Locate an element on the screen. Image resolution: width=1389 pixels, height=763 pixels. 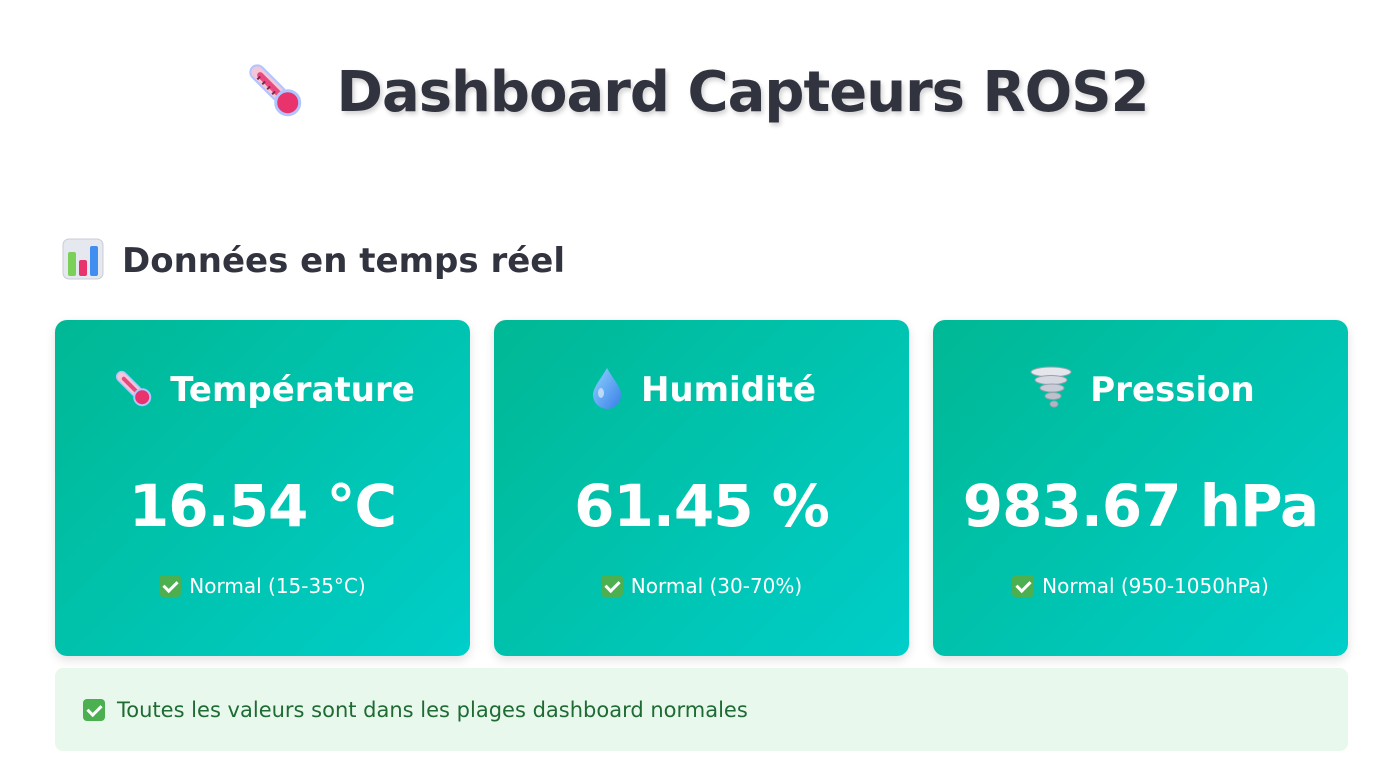
status-line: Normal (950-1050hPa) is located at coordinates (1140, 586).